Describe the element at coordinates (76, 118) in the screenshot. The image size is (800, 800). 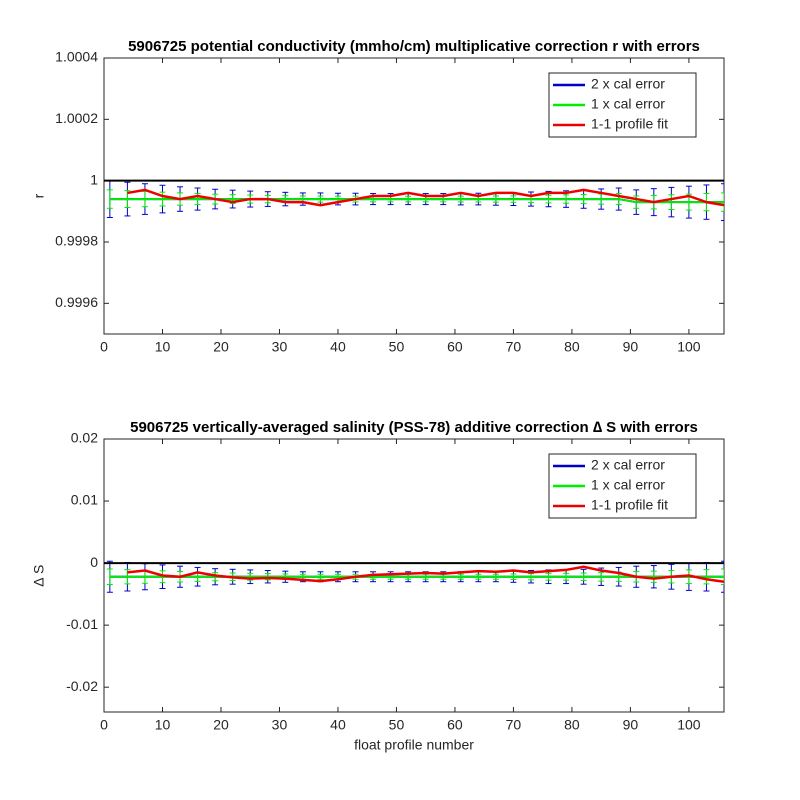
I see `y-tick-label: 1.0002` at that location.